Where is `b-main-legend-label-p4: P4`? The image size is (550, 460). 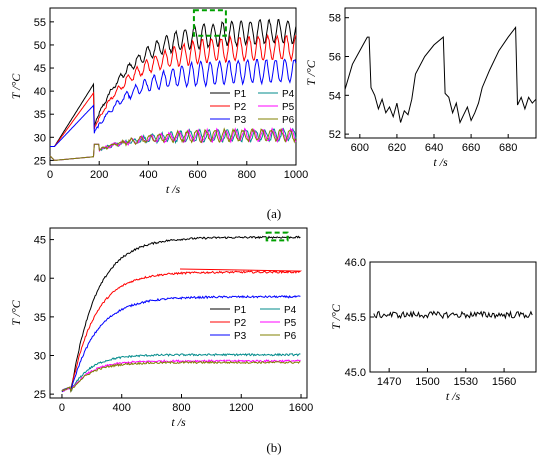 b-main-legend-label-p4: P4 is located at coordinates (290, 310).